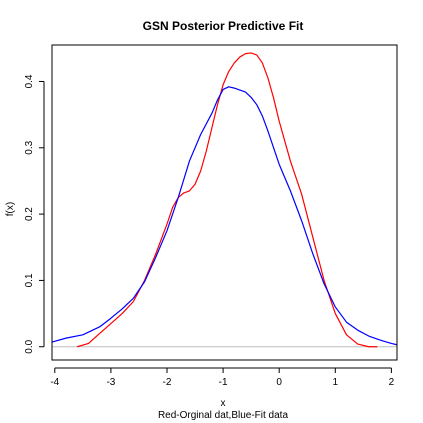 This screenshot has width=423, height=423. Describe the element at coordinates (223, 403) in the screenshot. I see `x-axis-label: x` at that location.